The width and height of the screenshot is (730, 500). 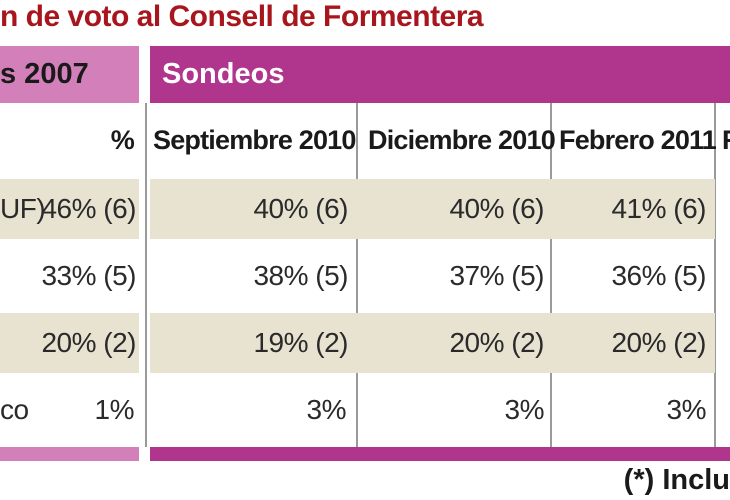 I want to click on cell-dic-2010: 3%, so click(x=524, y=409).